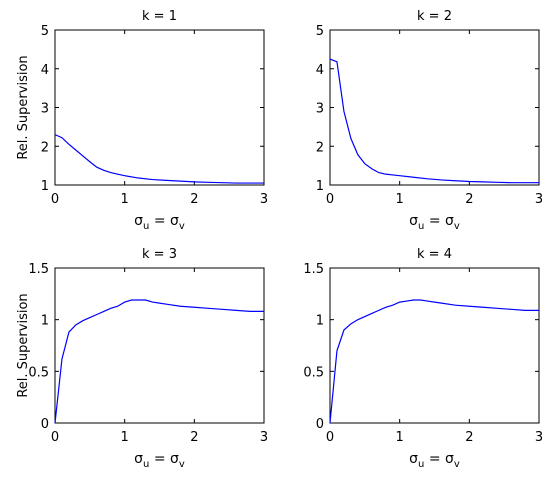 This screenshot has height=477, width=550. I want to click on subplot-title: k = 1, so click(159, 16).